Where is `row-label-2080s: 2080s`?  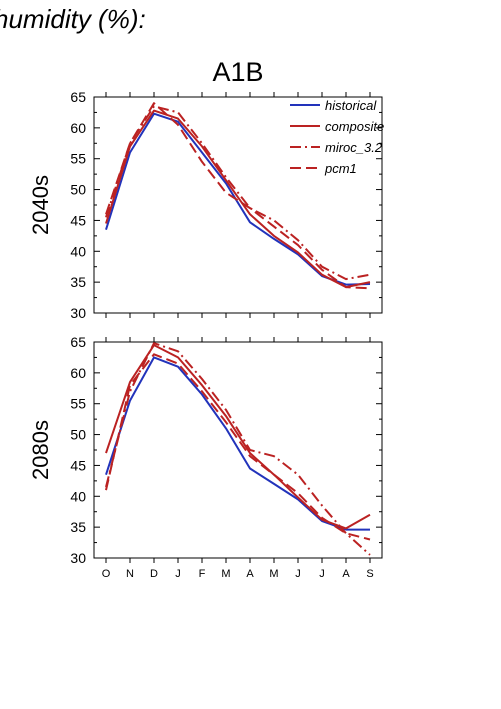
row-label-2080s: 2080s is located at coordinates (40, 450).